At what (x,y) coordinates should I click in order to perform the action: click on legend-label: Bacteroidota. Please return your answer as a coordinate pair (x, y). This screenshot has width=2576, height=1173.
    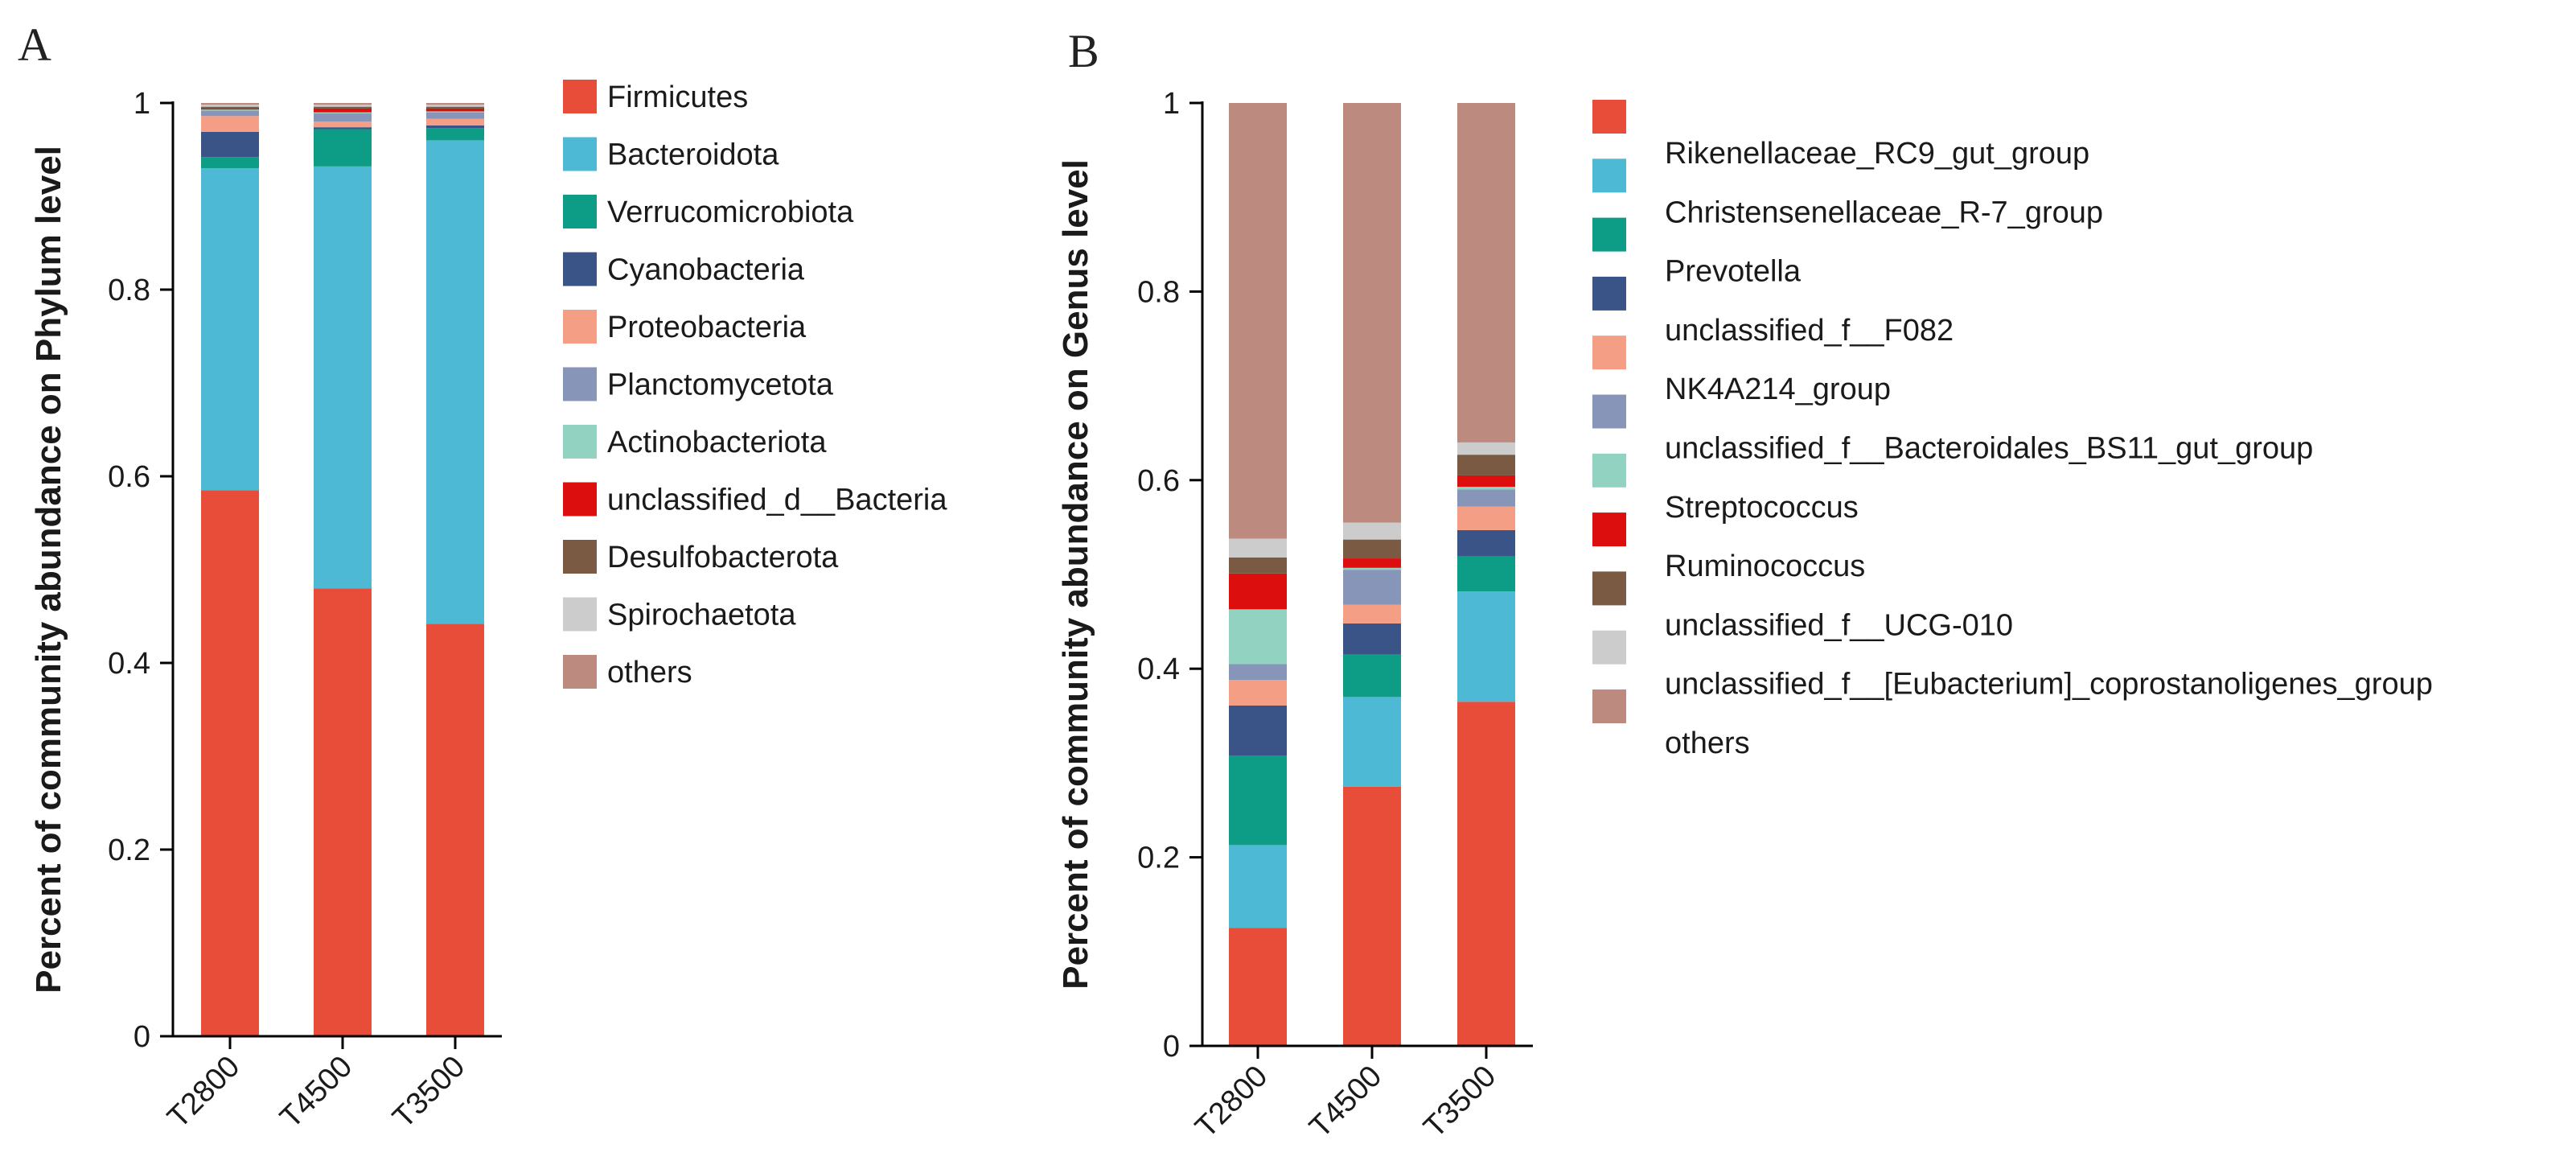
    Looking at the image, I should click on (693, 155).